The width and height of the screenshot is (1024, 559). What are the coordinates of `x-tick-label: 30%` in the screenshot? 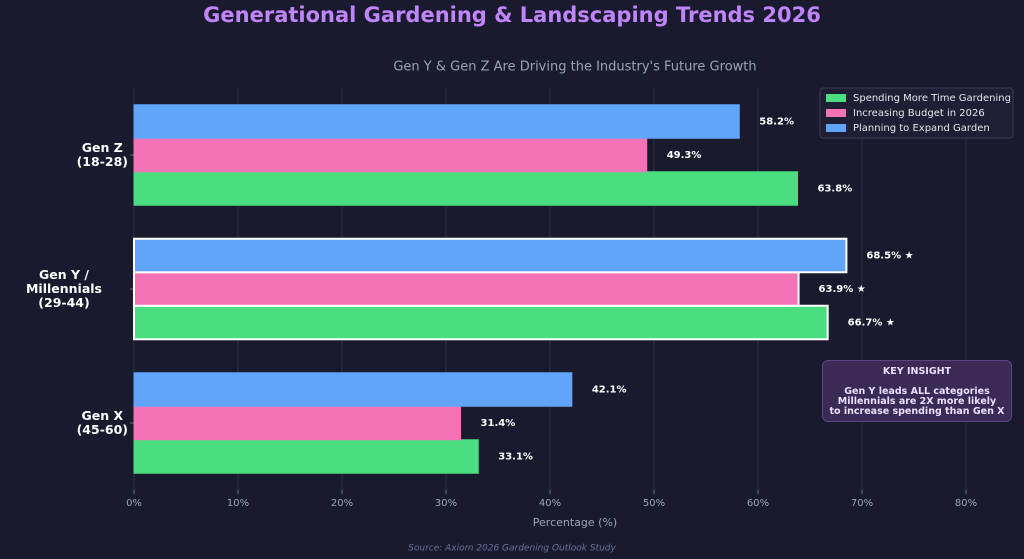 It's located at (446, 503).